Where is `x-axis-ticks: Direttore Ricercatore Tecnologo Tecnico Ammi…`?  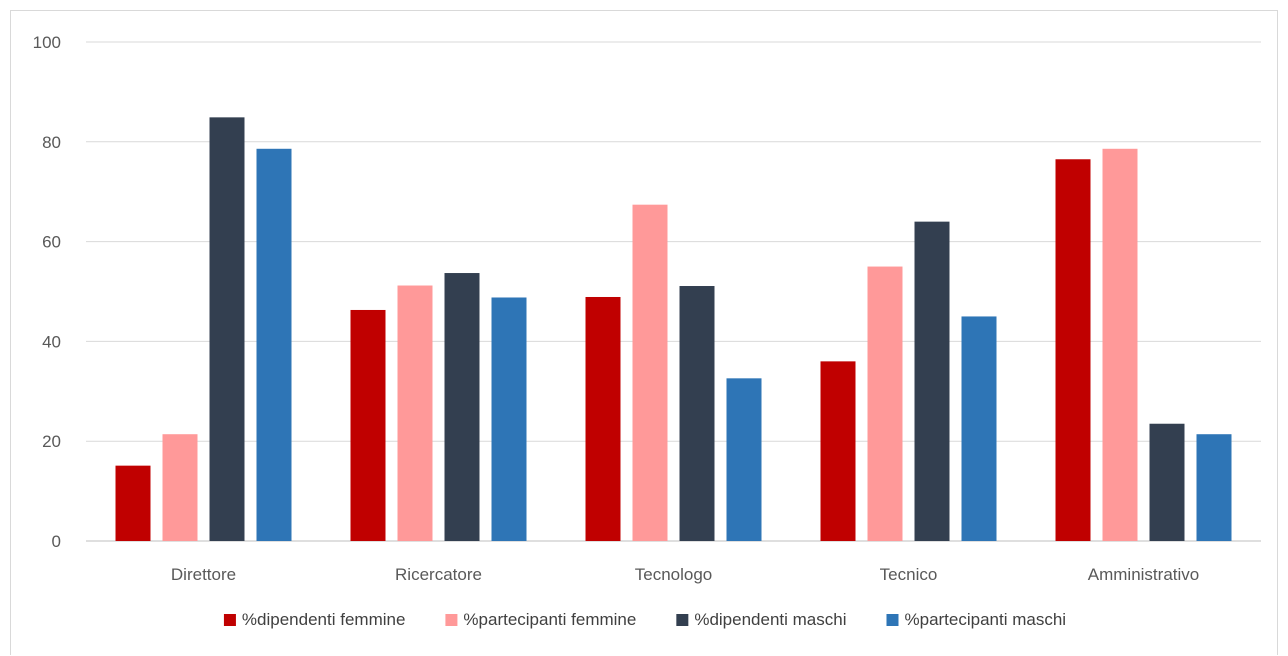
x-axis-ticks: Direttore Ricercatore Tecnologo Tecnico Ammi… is located at coordinates (685, 574).